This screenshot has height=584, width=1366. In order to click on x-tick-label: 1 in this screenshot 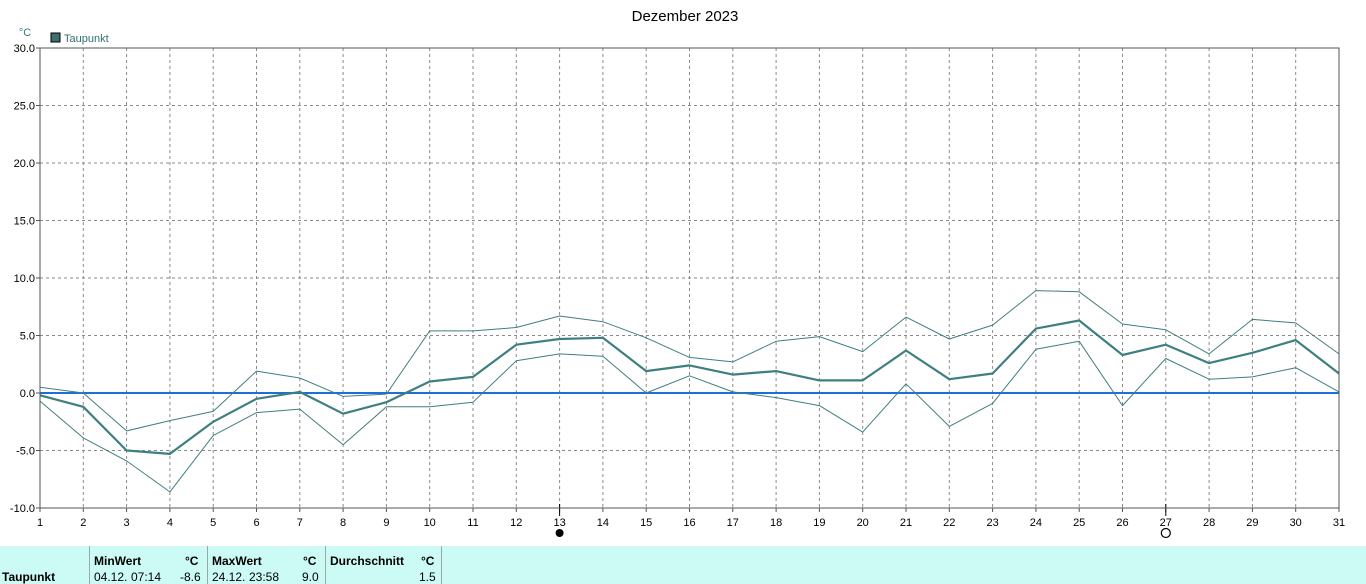, I will do `click(40, 523)`.